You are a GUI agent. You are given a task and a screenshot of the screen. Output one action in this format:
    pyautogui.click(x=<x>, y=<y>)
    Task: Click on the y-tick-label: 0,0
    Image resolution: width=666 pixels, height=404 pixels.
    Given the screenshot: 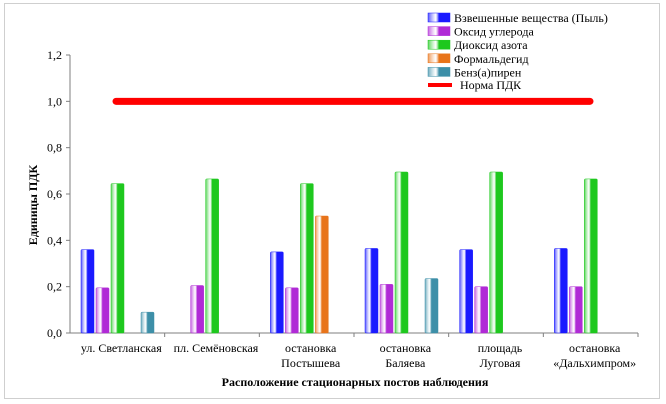 What is the action you would take?
    pyautogui.click(x=54, y=333)
    